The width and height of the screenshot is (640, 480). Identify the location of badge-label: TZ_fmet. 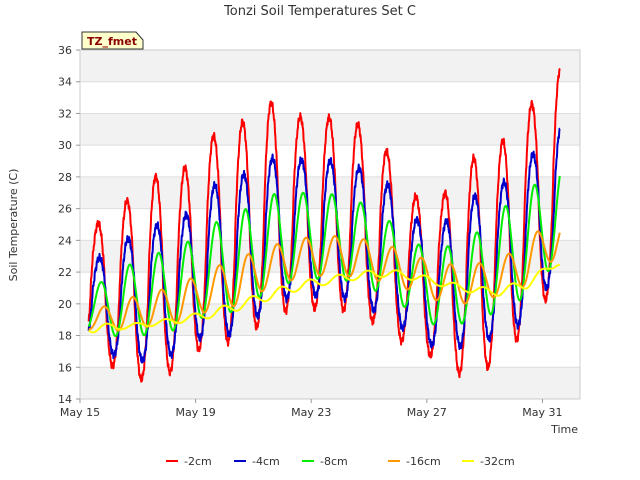
(112, 41).